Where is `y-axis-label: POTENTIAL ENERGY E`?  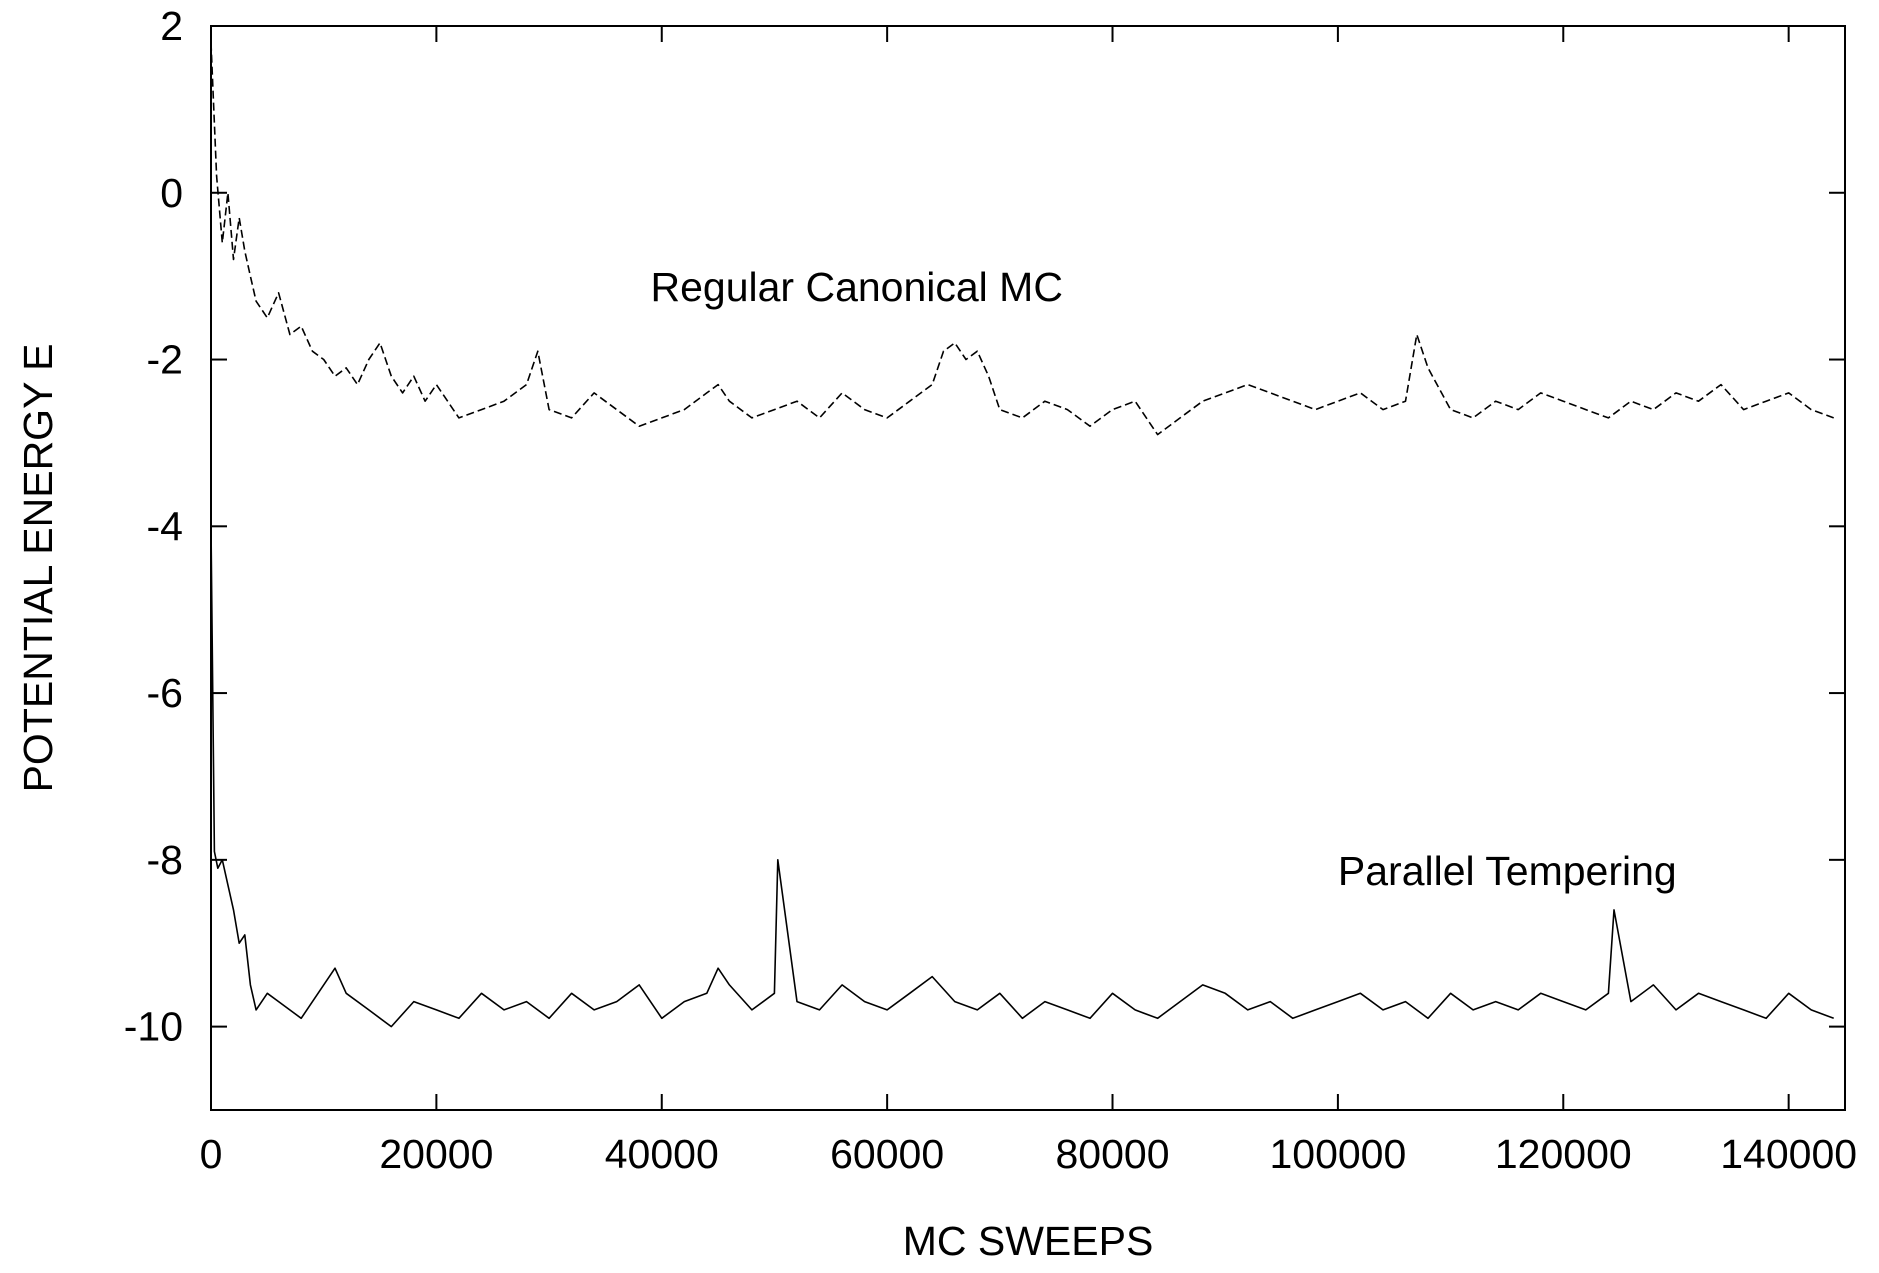
y-axis-label: POTENTIAL ENERGY E is located at coordinates (38, 568).